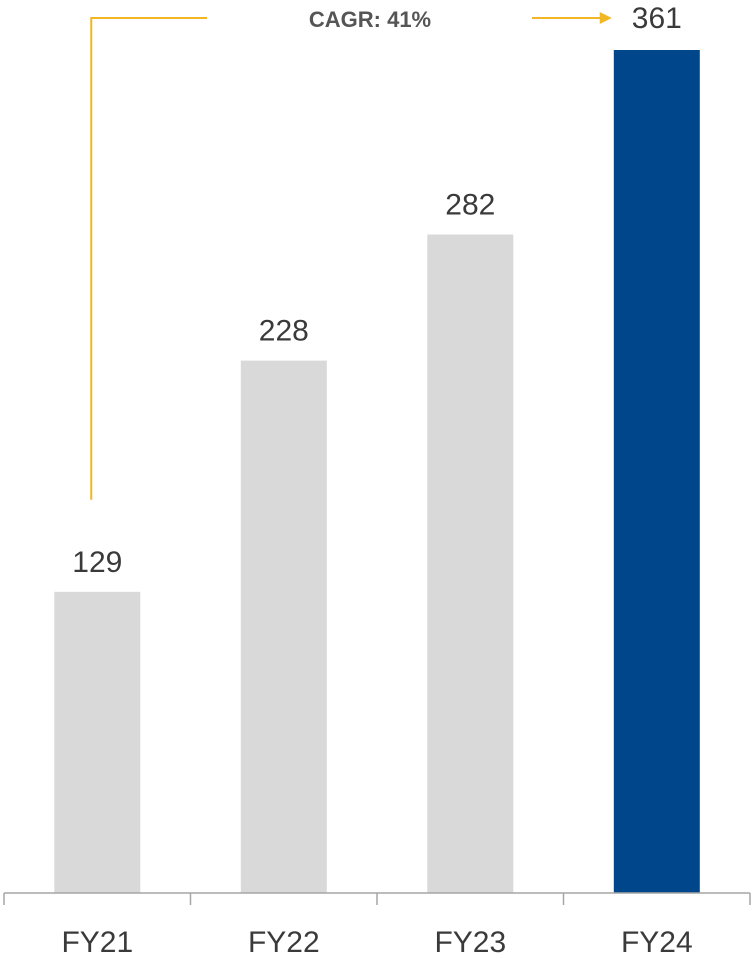 The height and width of the screenshot is (959, 753). I want to click on tick-label-fy21: FY21, so click(97, 942).